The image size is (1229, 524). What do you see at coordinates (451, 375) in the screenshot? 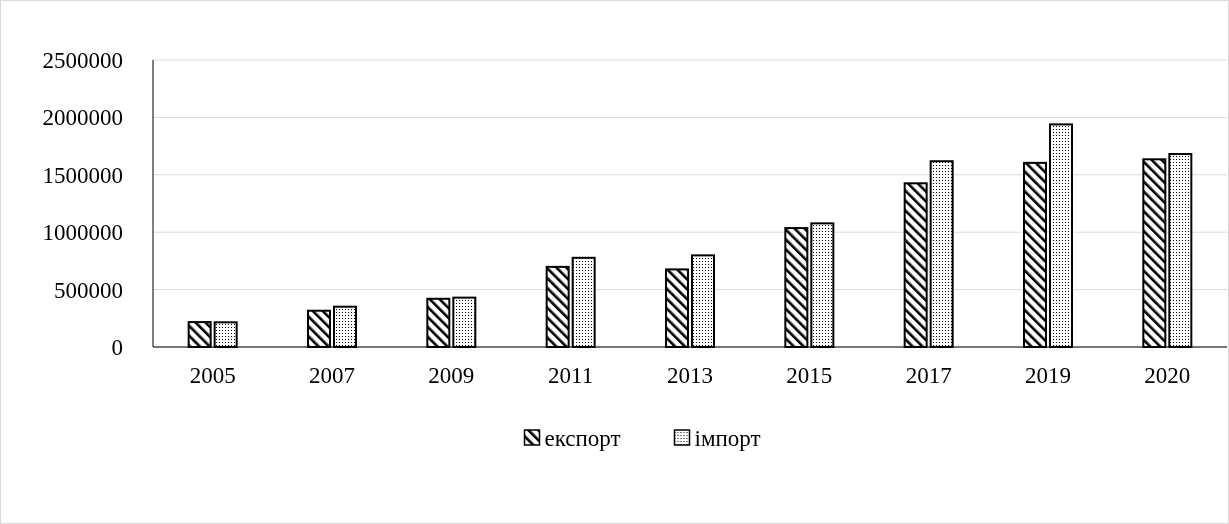
I see `x-tick-label: 2009` at bounding box center [451, 375].